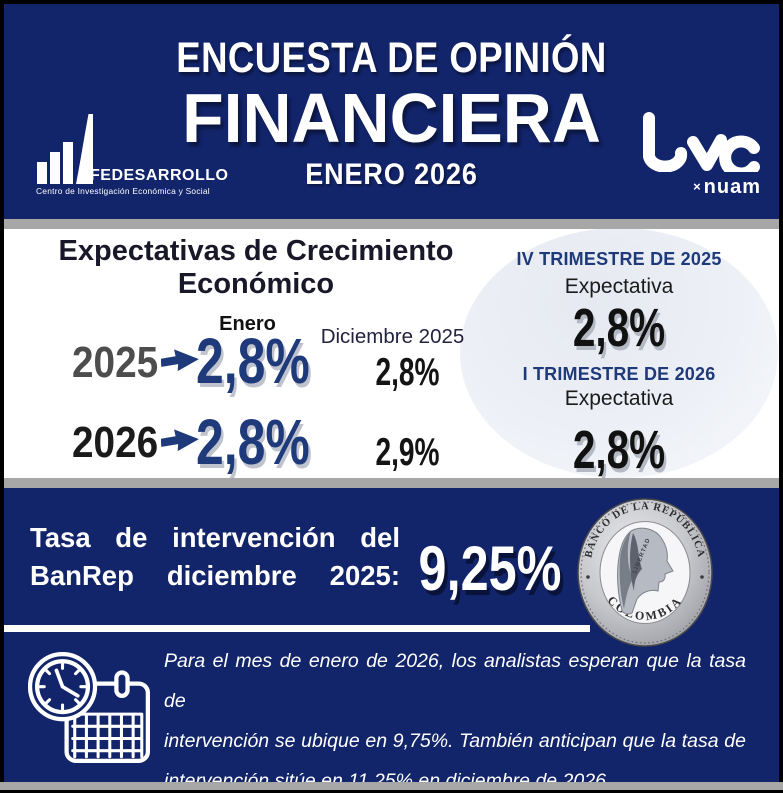 The height and width of the screenshot is (793, 783). What do you see at coordinates (732, 187) in the screenshot?
I see `bvc-partner-name: nuam` at bounding box center [732, 187].